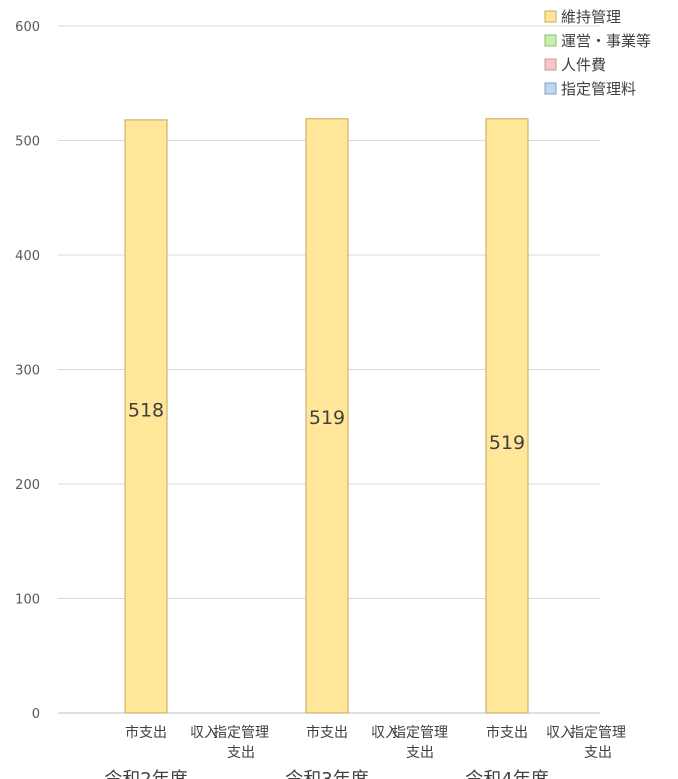  What do you see at coordinates (27, 27) in the screenshot?
I see `y-tick-label: 600` at bounding box center [27, 27].